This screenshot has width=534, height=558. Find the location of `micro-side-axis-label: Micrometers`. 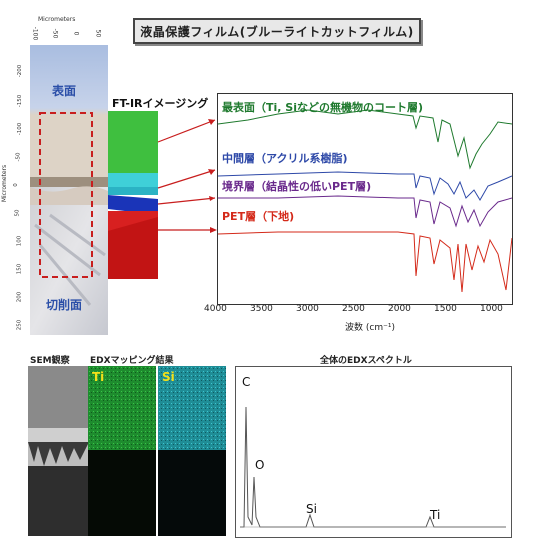

micro-side-axis-label: Micrometers is located at coordinates (5, 183).